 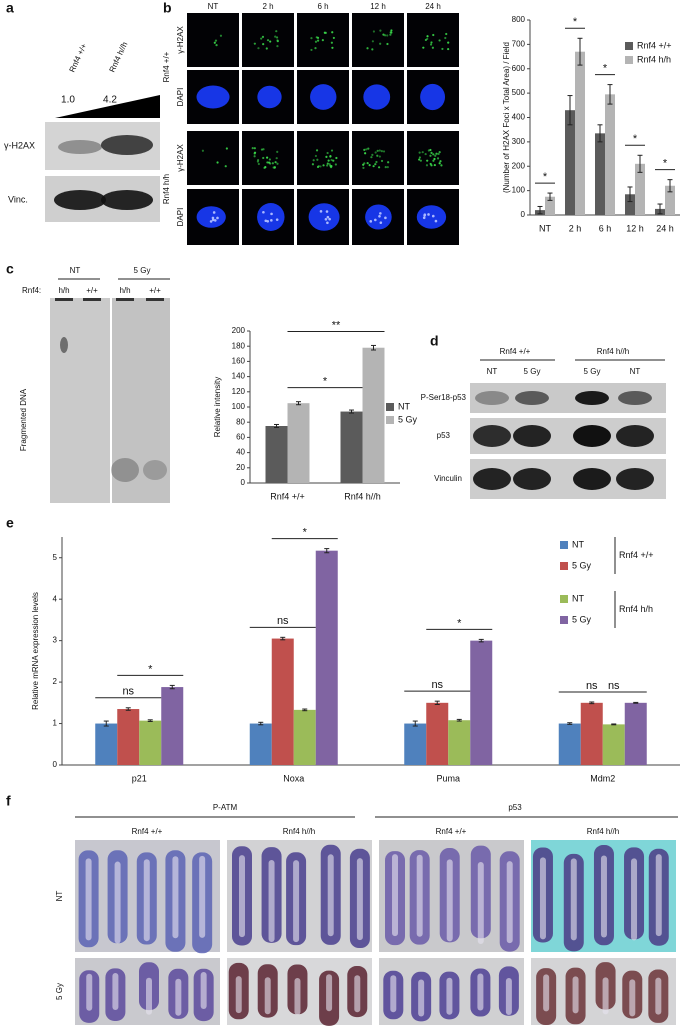 I want to click on panel-label: e, so click(x=10, y=523).